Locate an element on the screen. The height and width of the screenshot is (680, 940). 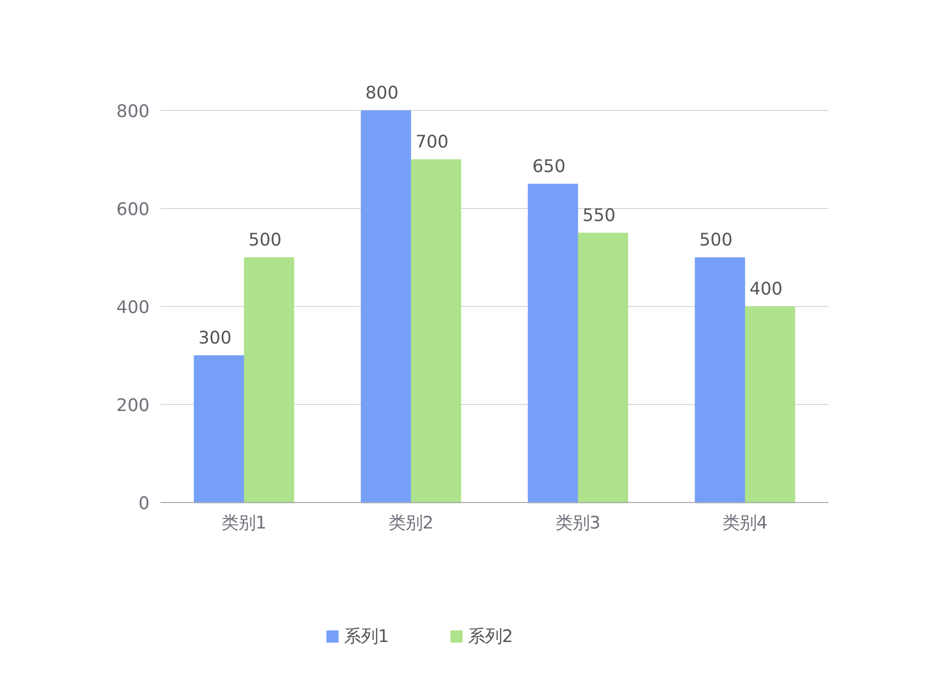
data-label: 550 is located at coordinates (599, 216).